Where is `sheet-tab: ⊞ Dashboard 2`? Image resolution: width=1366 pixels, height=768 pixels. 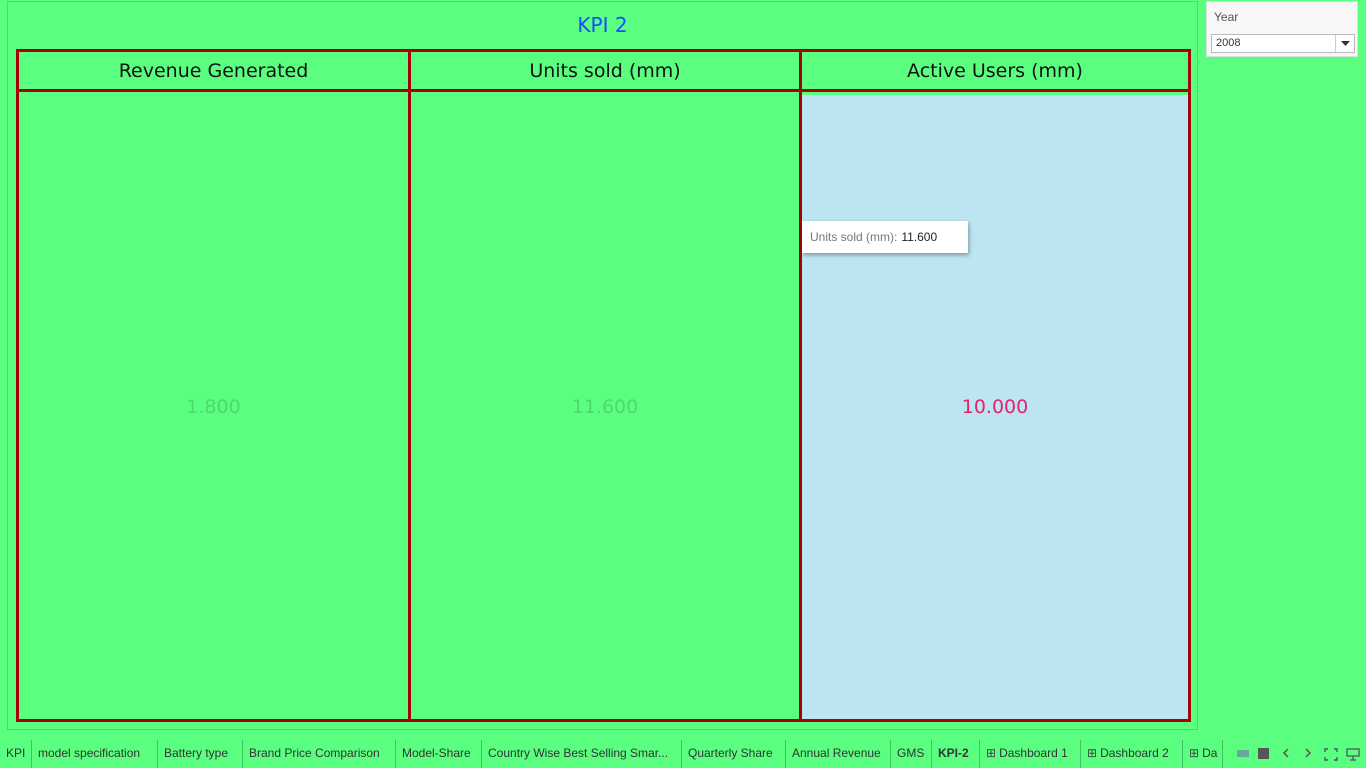
sheet-tab: ⊞ Dashboard 2 is located at coordinates (1132, 754).